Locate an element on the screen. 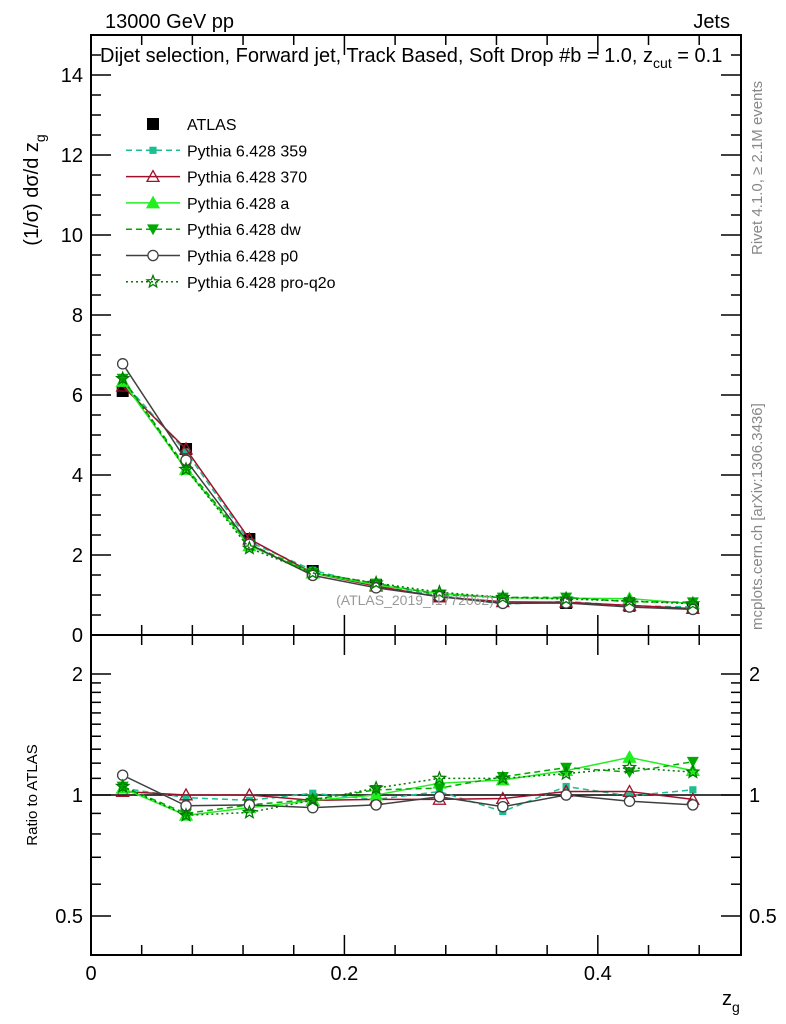 The width and height of the screenshot is (786, 1024). y-tick-label: 2 is located at coordinates (77, 556).